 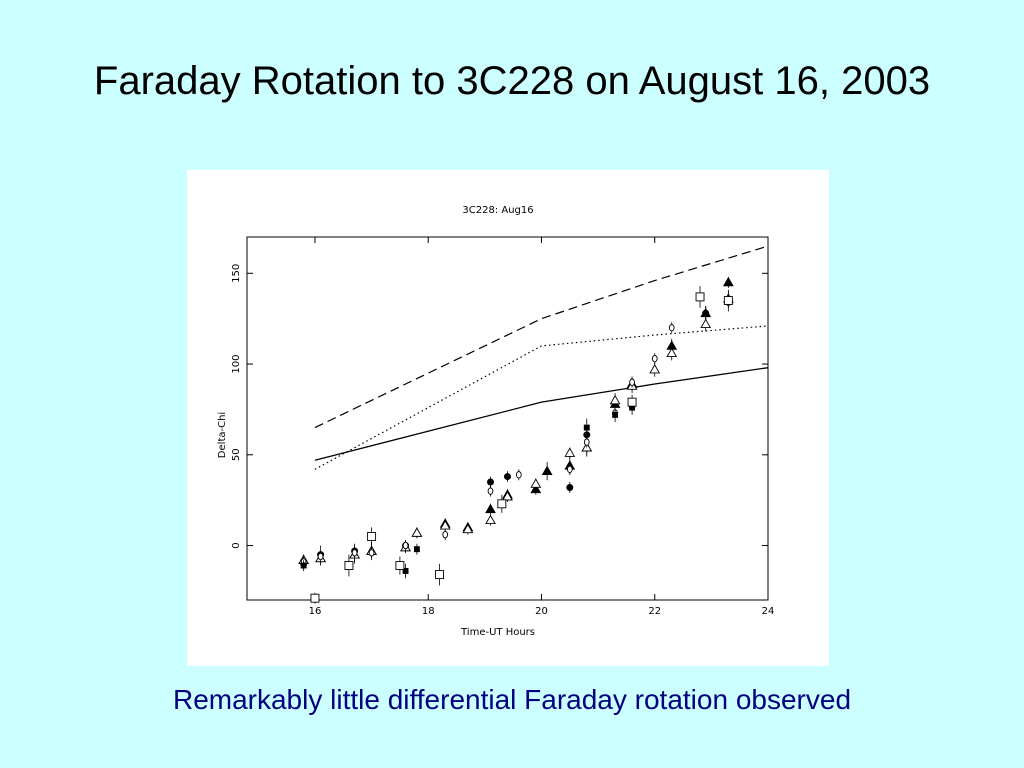 I want to click on x-tick-label: 22, so click(x=654, y=611).